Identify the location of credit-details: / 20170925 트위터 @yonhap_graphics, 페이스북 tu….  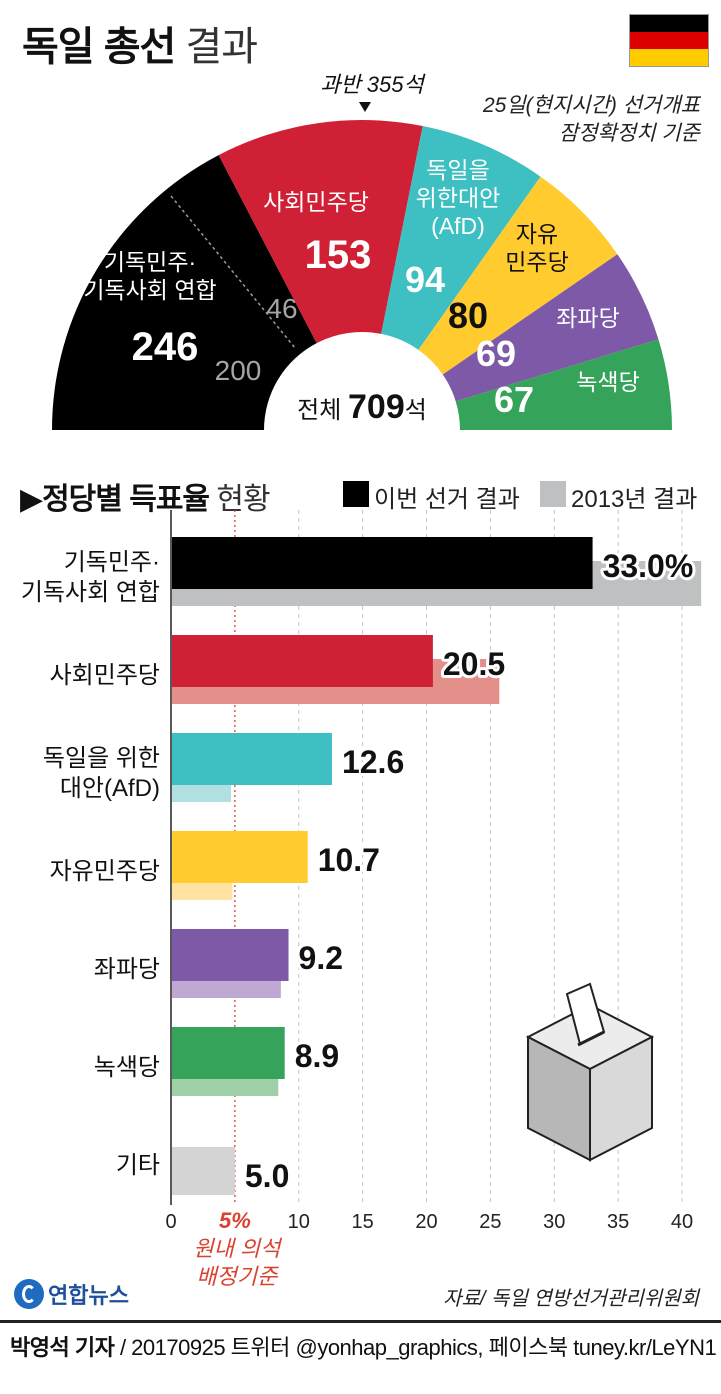
(415, 1347).